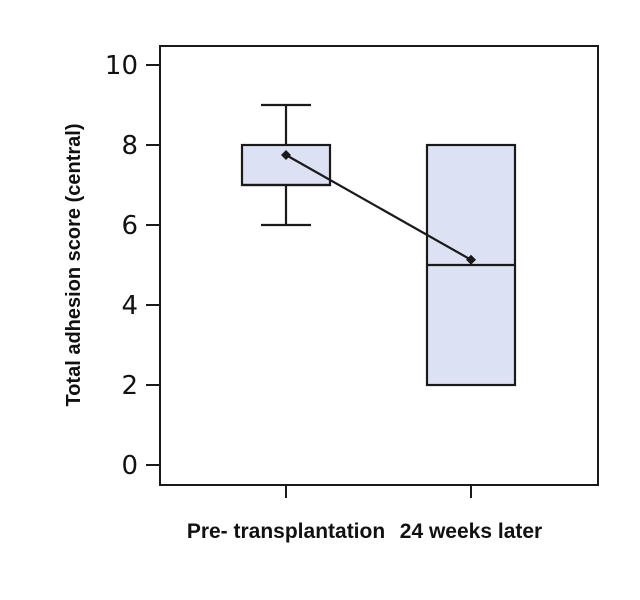 The image size is (640, 600). Describe the element at coordinates (378, 207) in the screenshot. I see `mean-connecting-line` at that location.